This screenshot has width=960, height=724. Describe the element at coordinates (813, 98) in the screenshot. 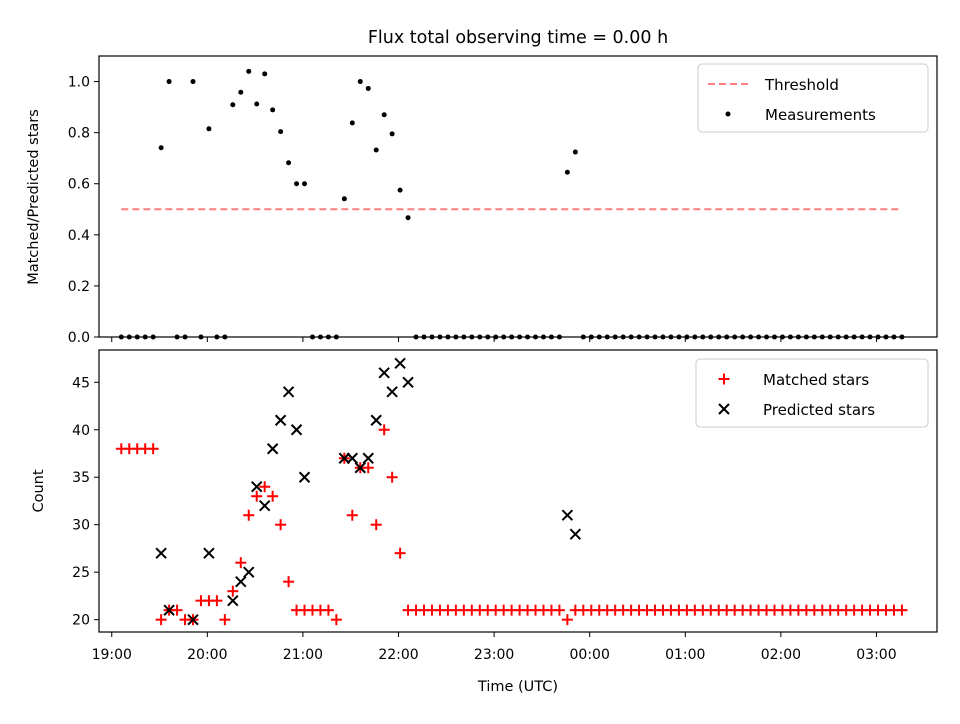

I see `top-legend: Threshold Measurements` at that location.